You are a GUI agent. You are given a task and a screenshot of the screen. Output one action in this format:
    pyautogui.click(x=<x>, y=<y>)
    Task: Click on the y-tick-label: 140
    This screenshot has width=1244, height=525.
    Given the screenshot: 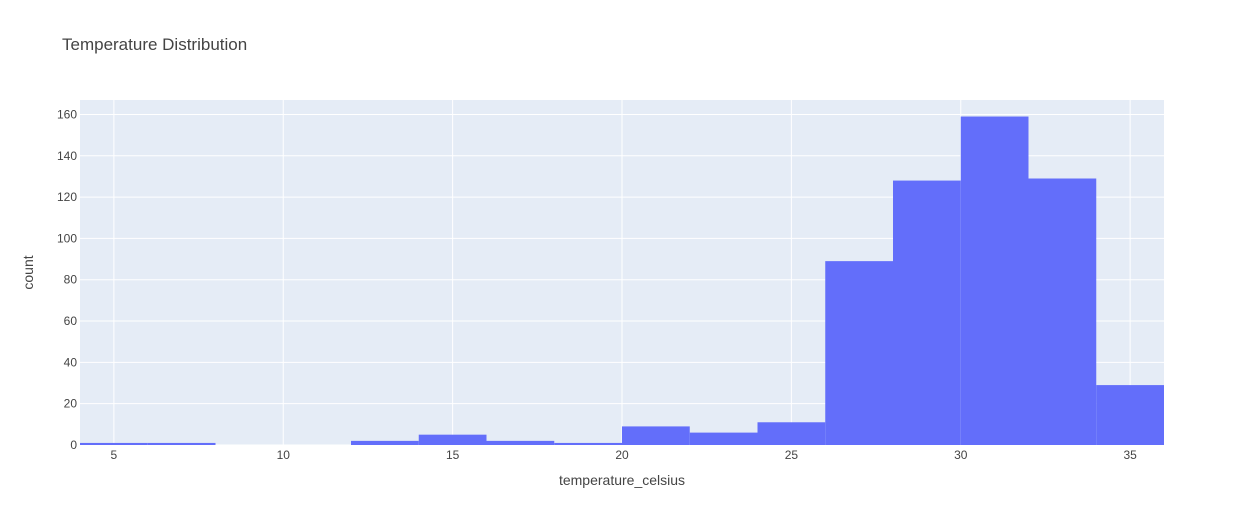 What is the action you would take?
    pyautogui.click(x=67, y=156)
    